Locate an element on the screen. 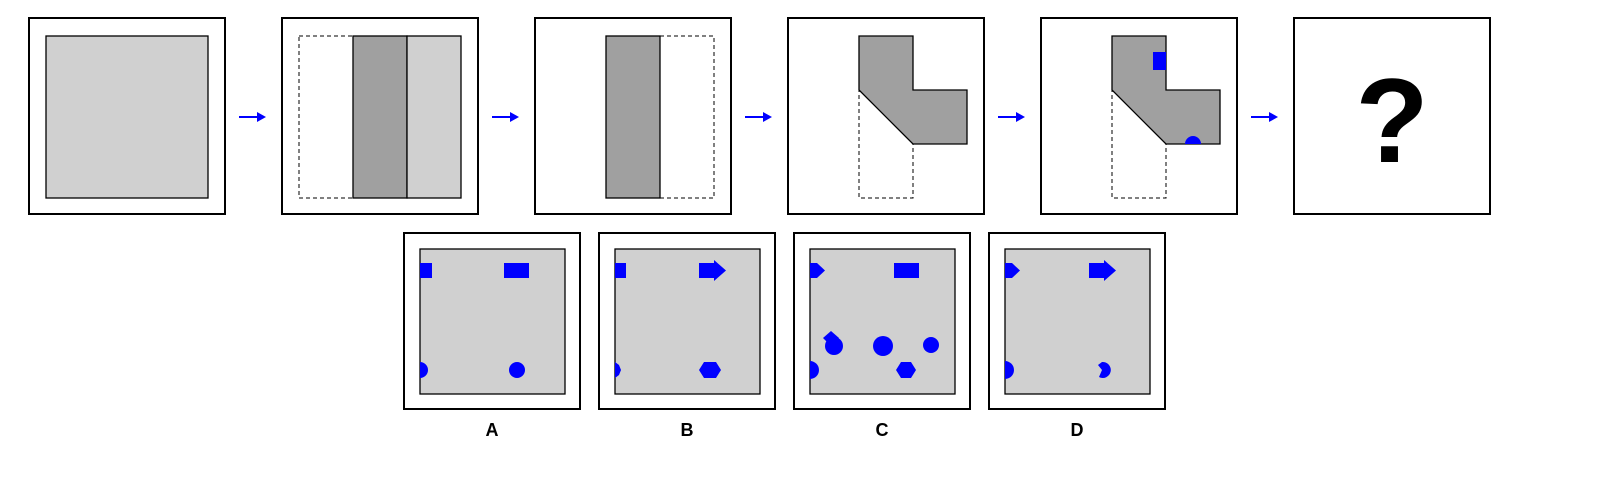 This screenshot has height=490, width=1610. option-a-label: A is located at coordinates (492, 430).